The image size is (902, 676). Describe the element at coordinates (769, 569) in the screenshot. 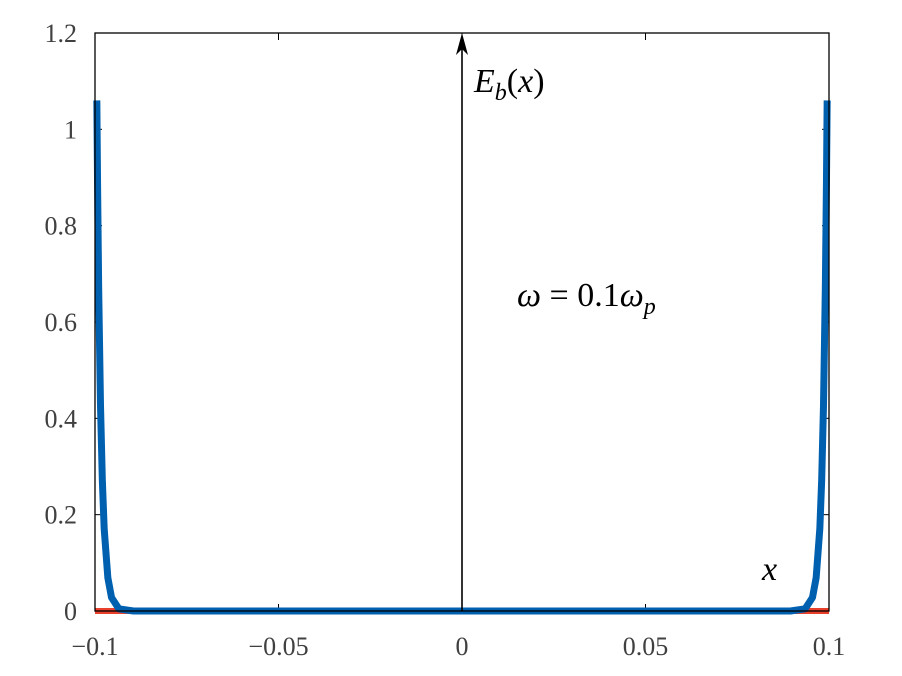

I see `xlabel: x` at that location.